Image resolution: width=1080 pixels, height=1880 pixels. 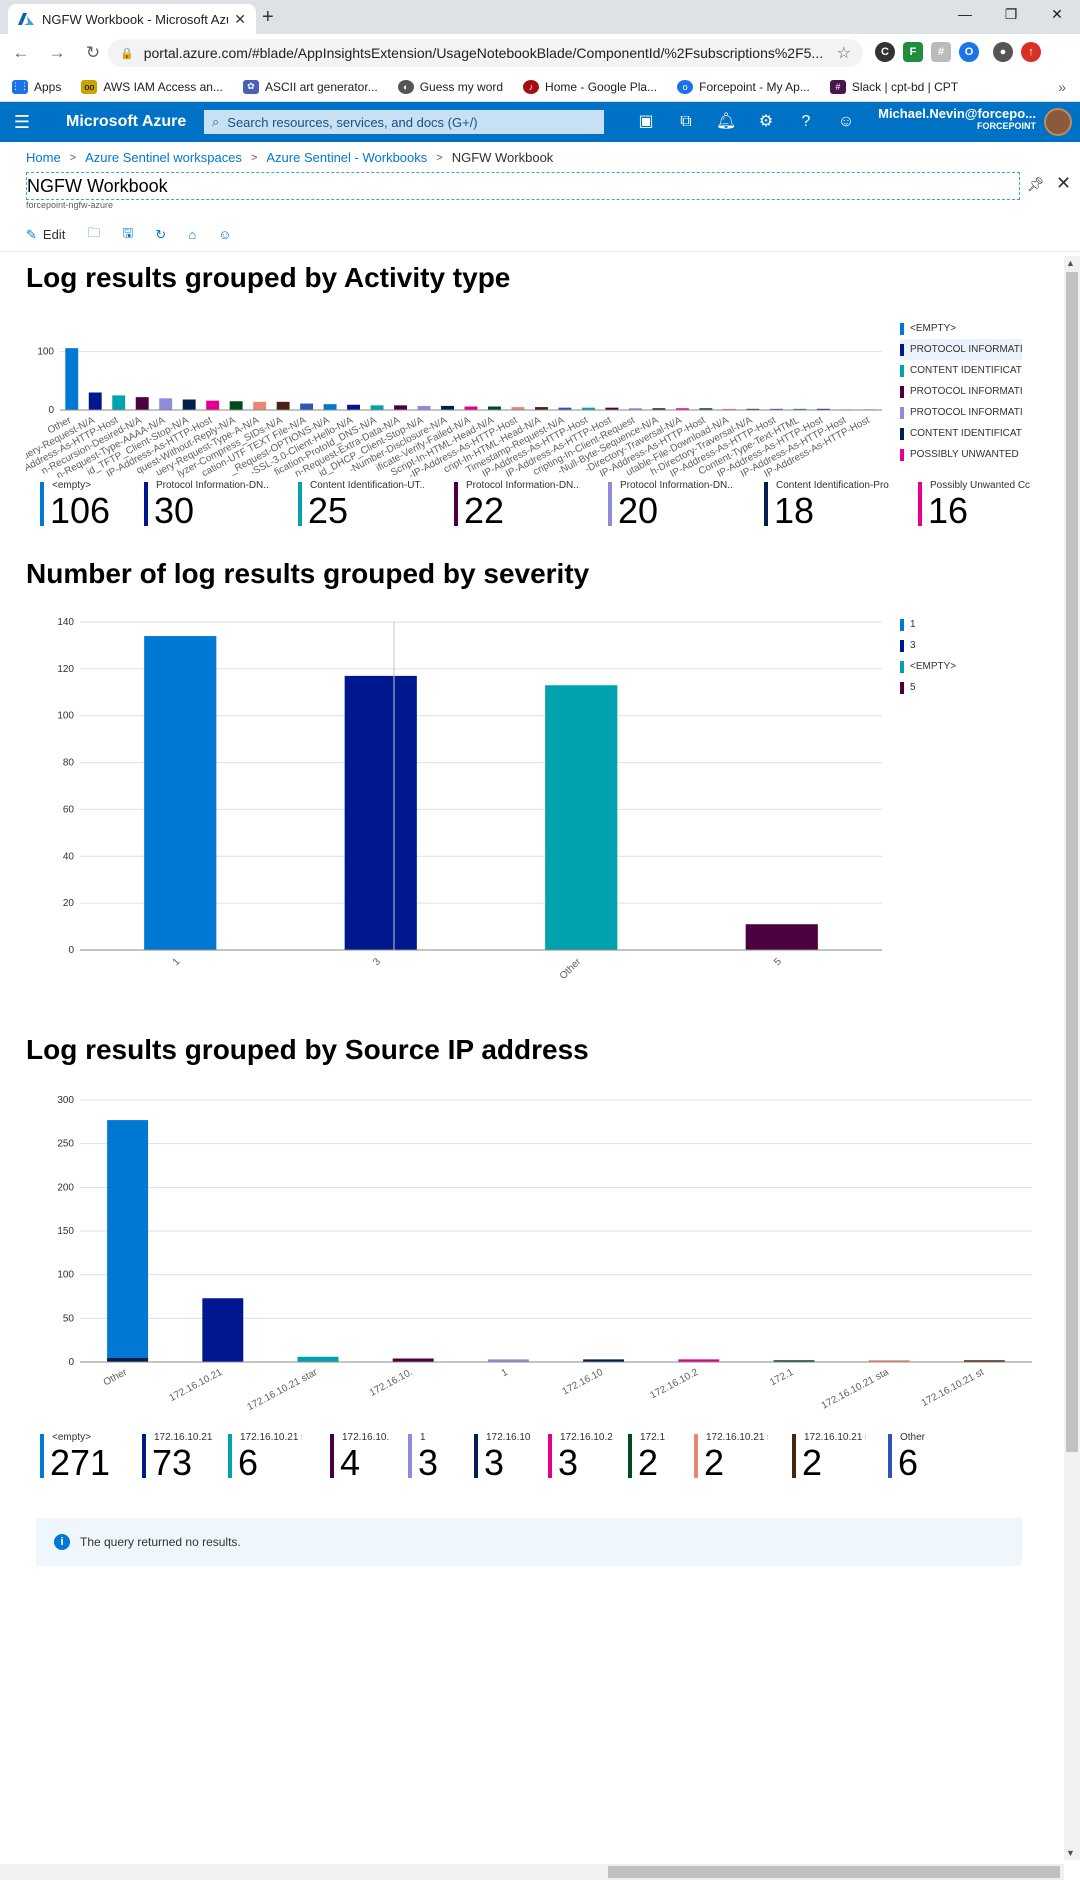 What do you see at coordinates (969, 52) in the screenshot?
I see `extension-circle-icon: O` at bounding box center [969, 52].